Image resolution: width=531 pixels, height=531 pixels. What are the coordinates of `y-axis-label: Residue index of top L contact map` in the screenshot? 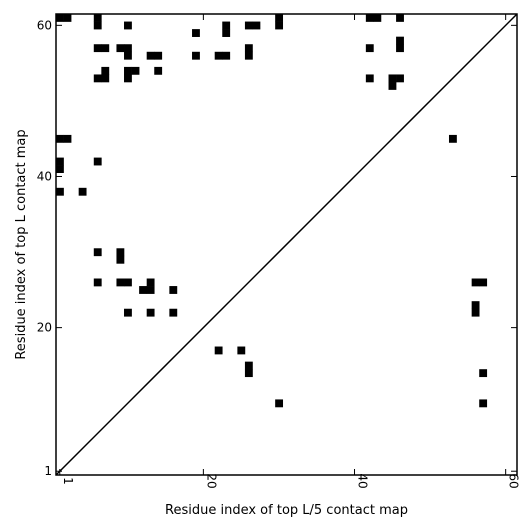 It's located at (21, 244).